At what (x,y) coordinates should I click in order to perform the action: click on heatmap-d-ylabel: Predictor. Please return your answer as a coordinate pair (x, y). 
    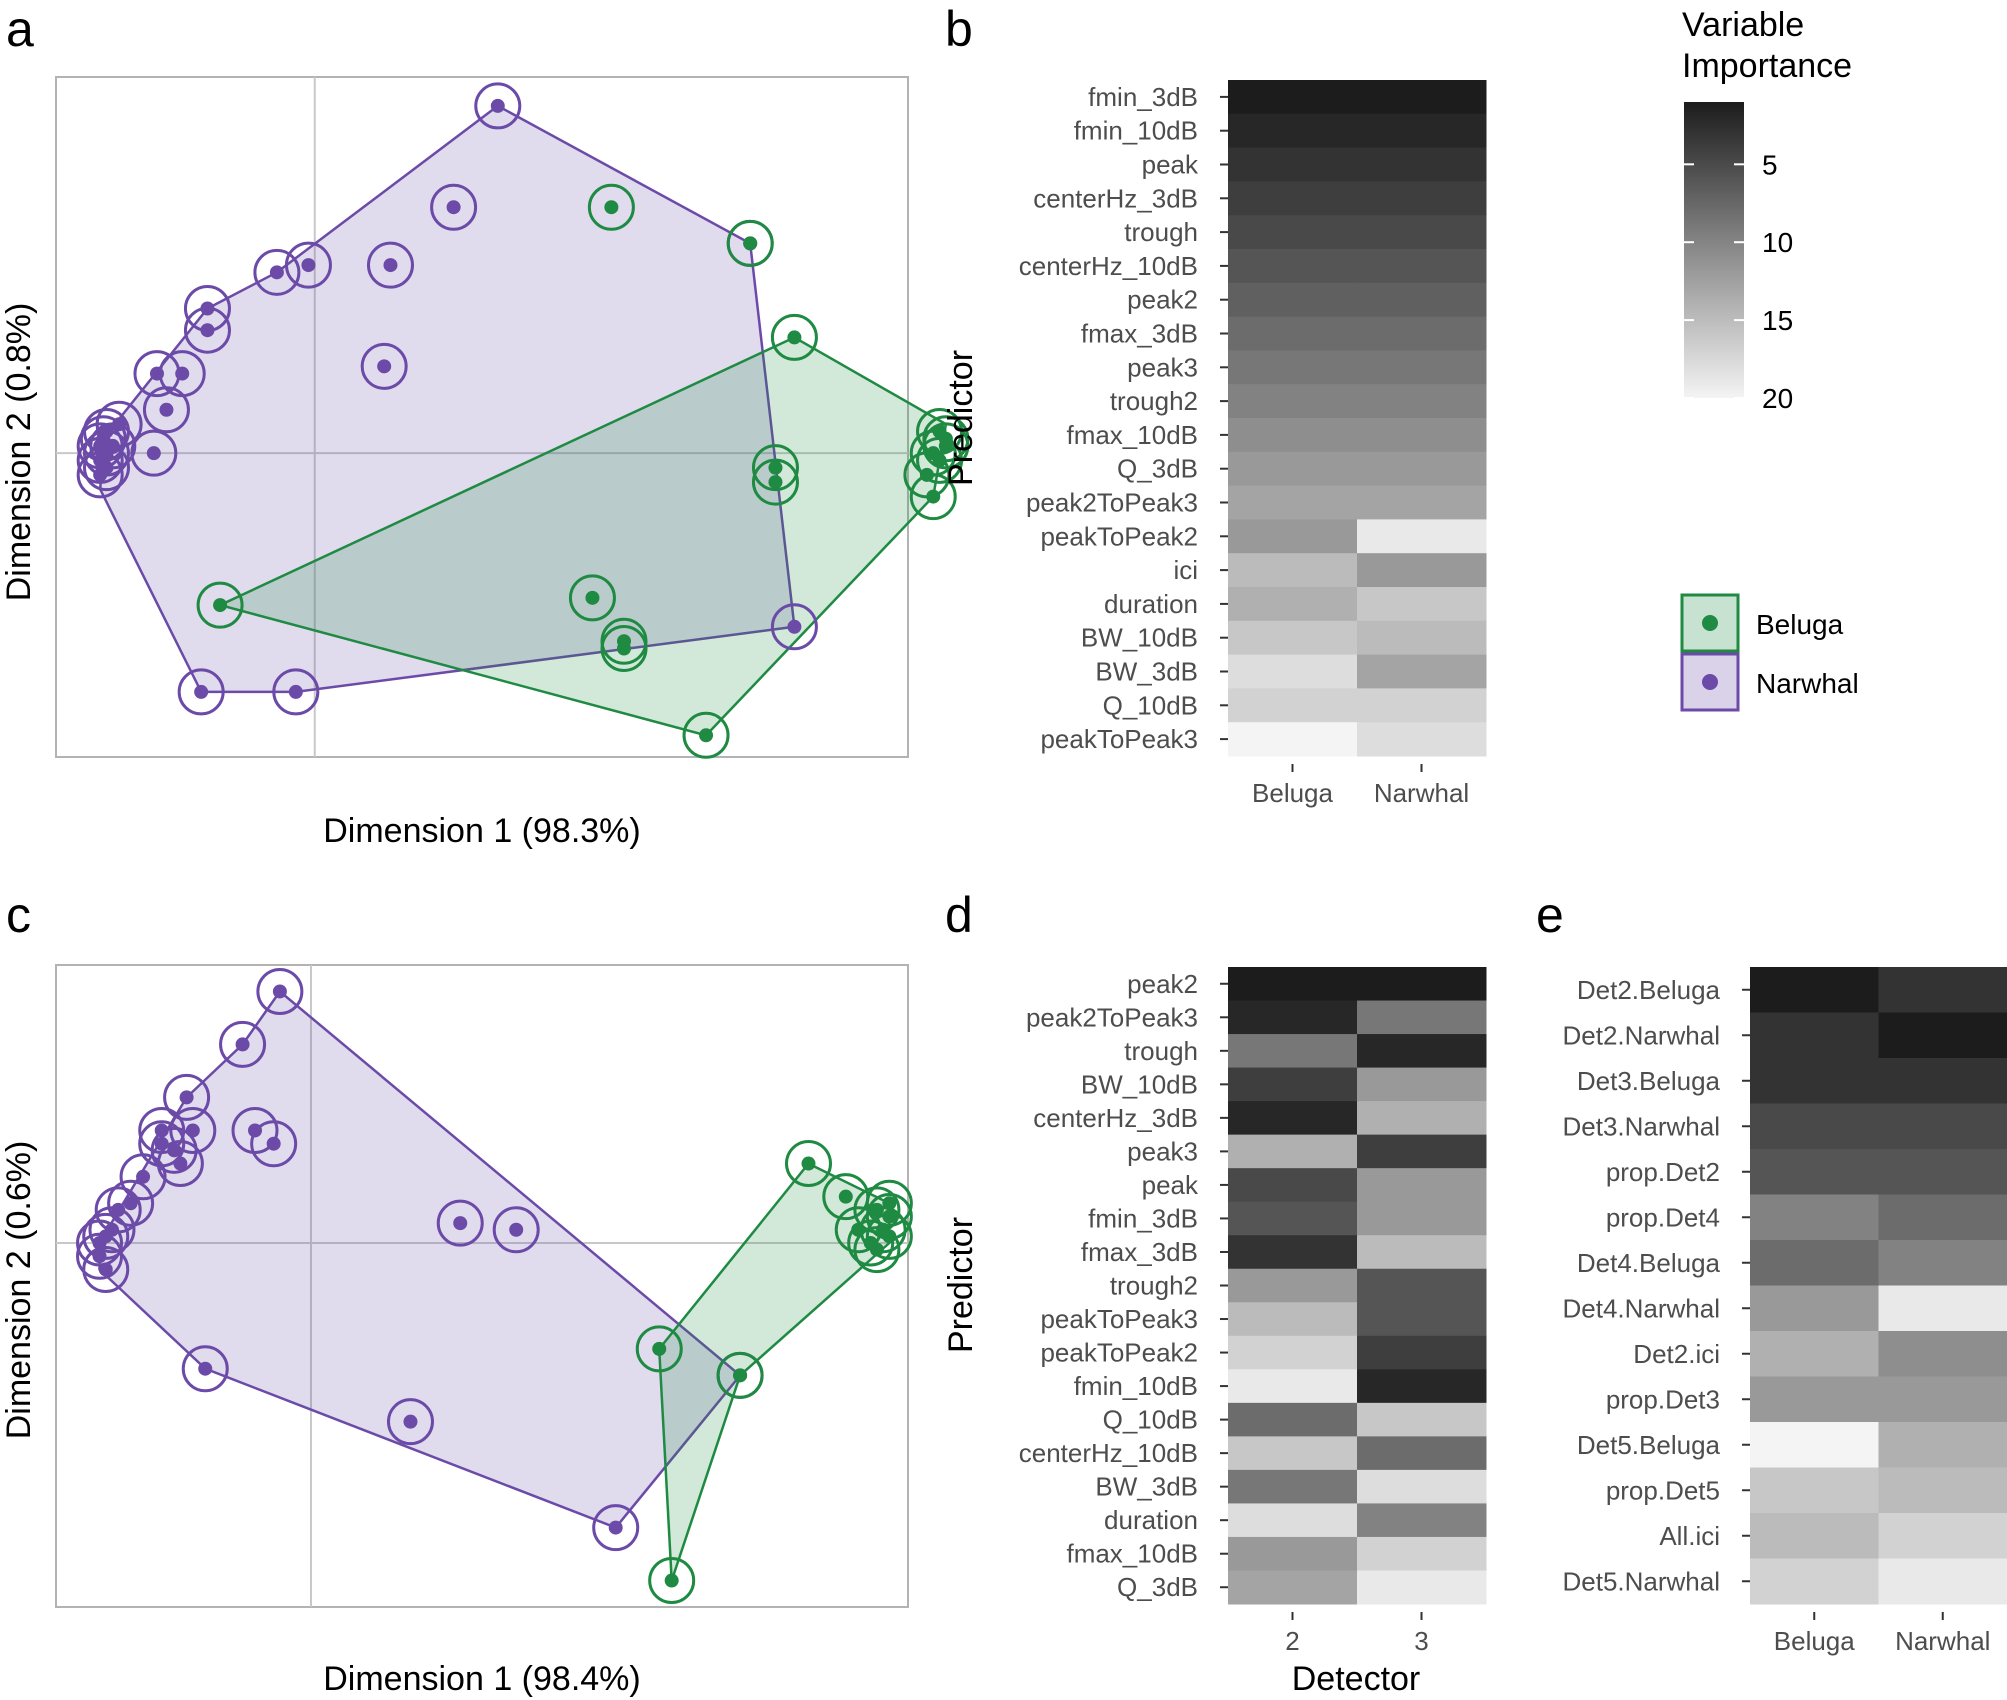
    Looking at the image, I should click on (961, 1285).